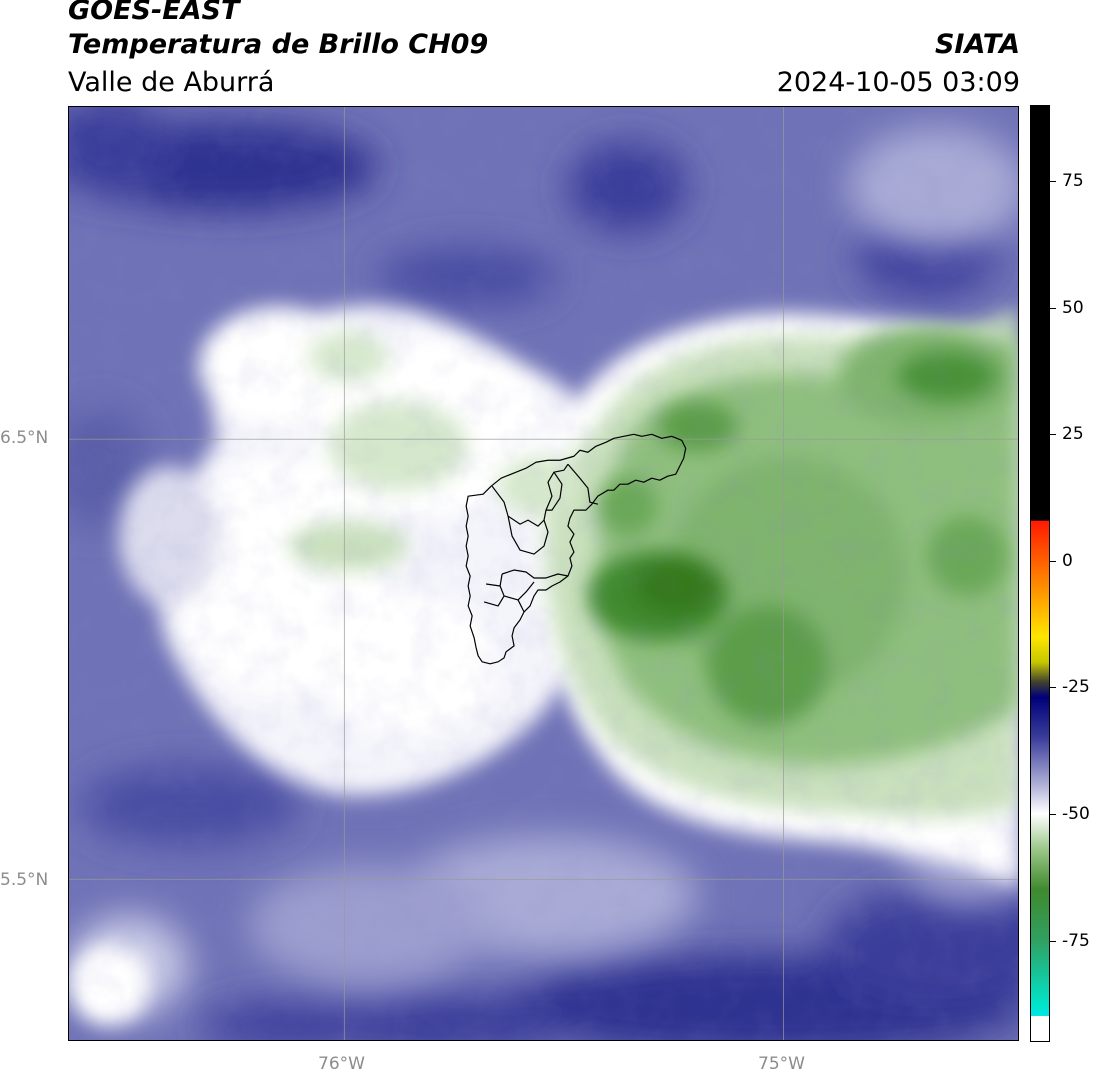  I want to click on datetime-label: 2024-10-05 03:09, so click(898, 82).